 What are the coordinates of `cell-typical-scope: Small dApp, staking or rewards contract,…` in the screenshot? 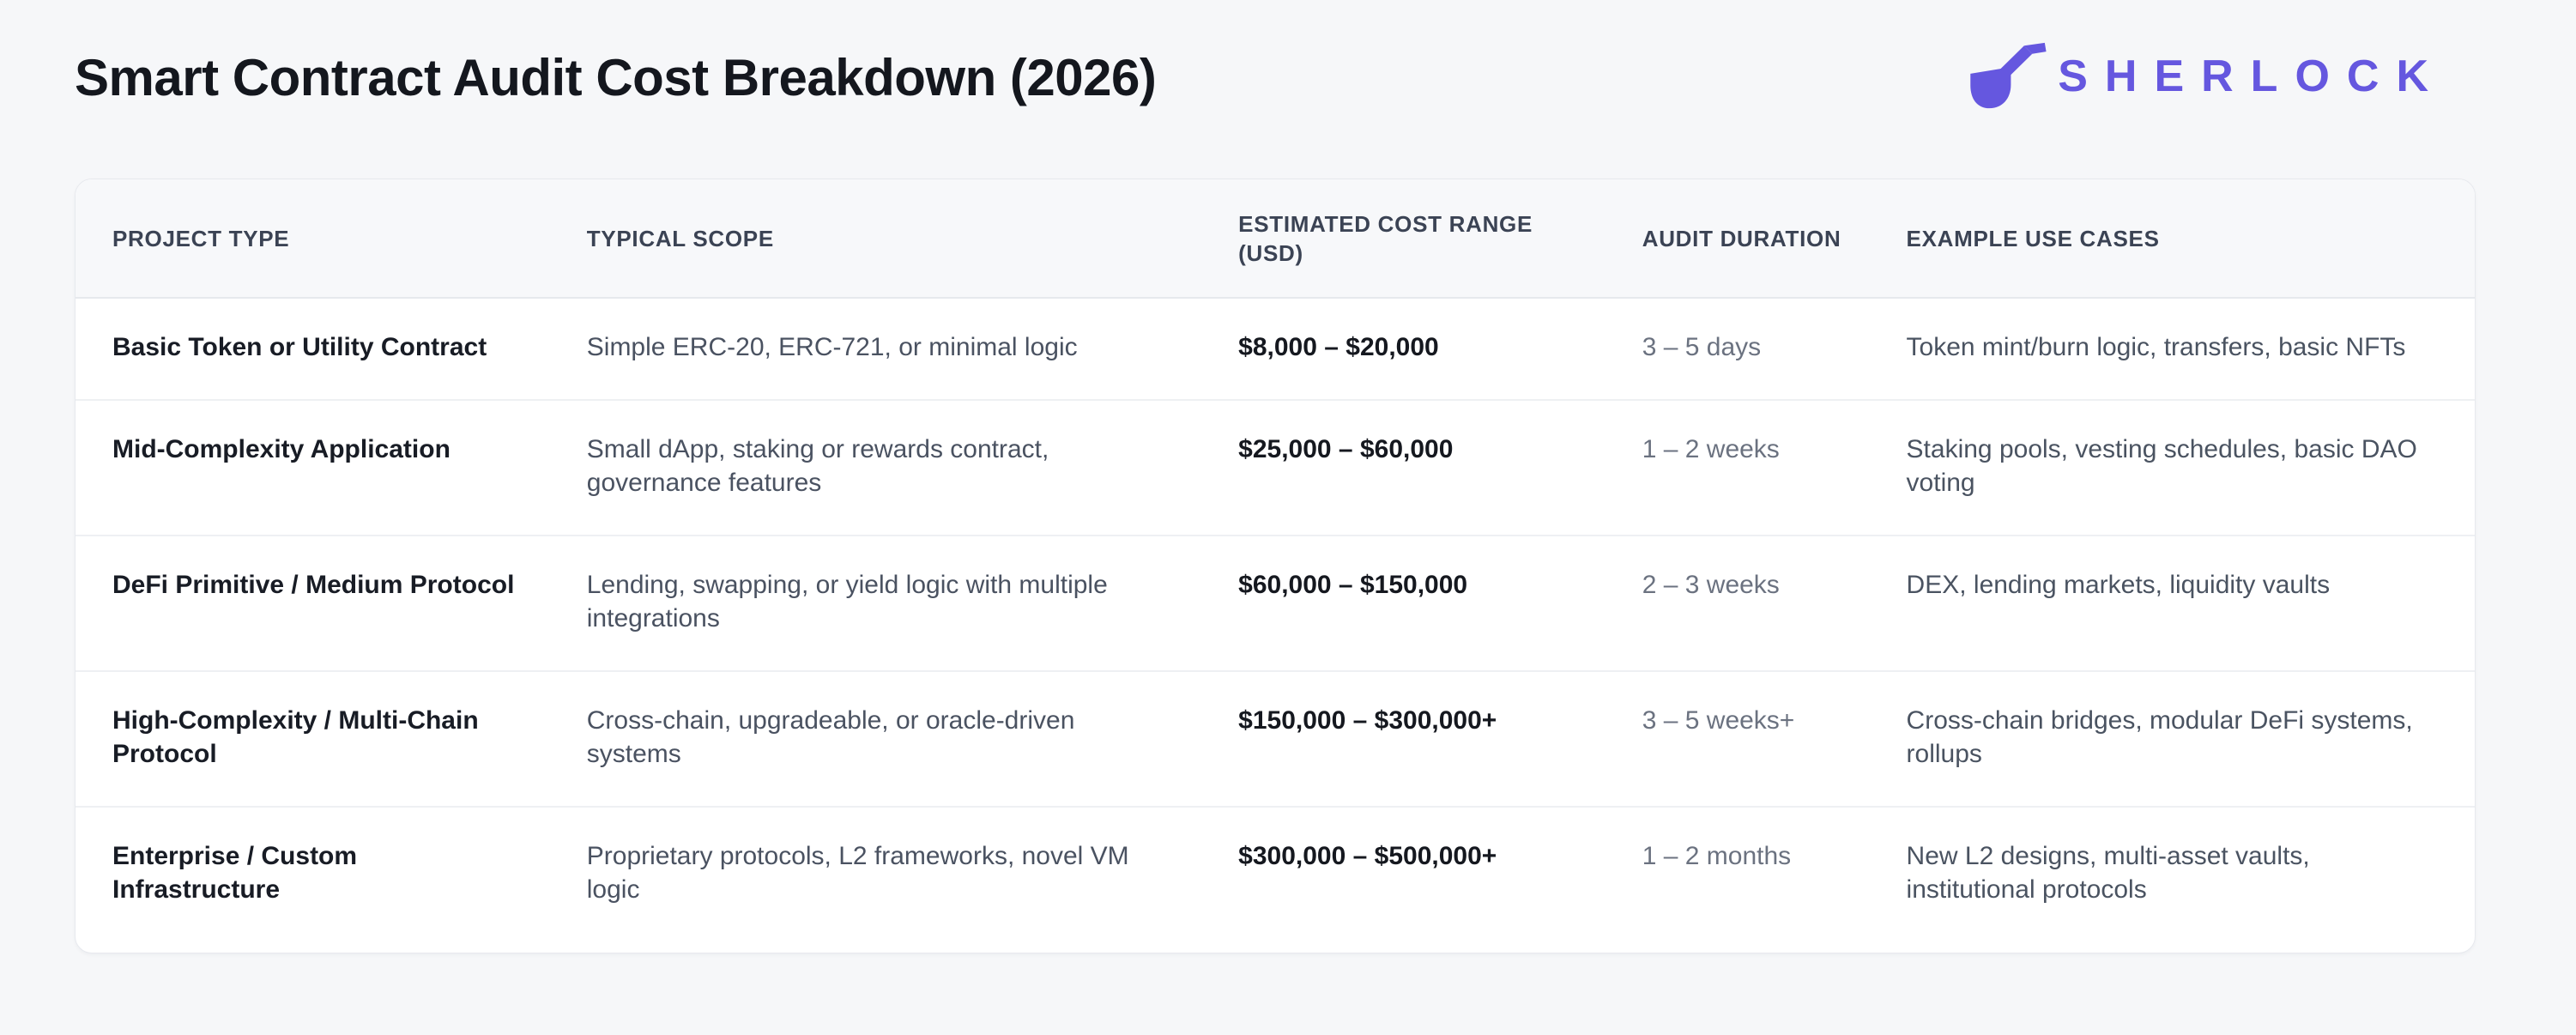 It's located at (875, 468).